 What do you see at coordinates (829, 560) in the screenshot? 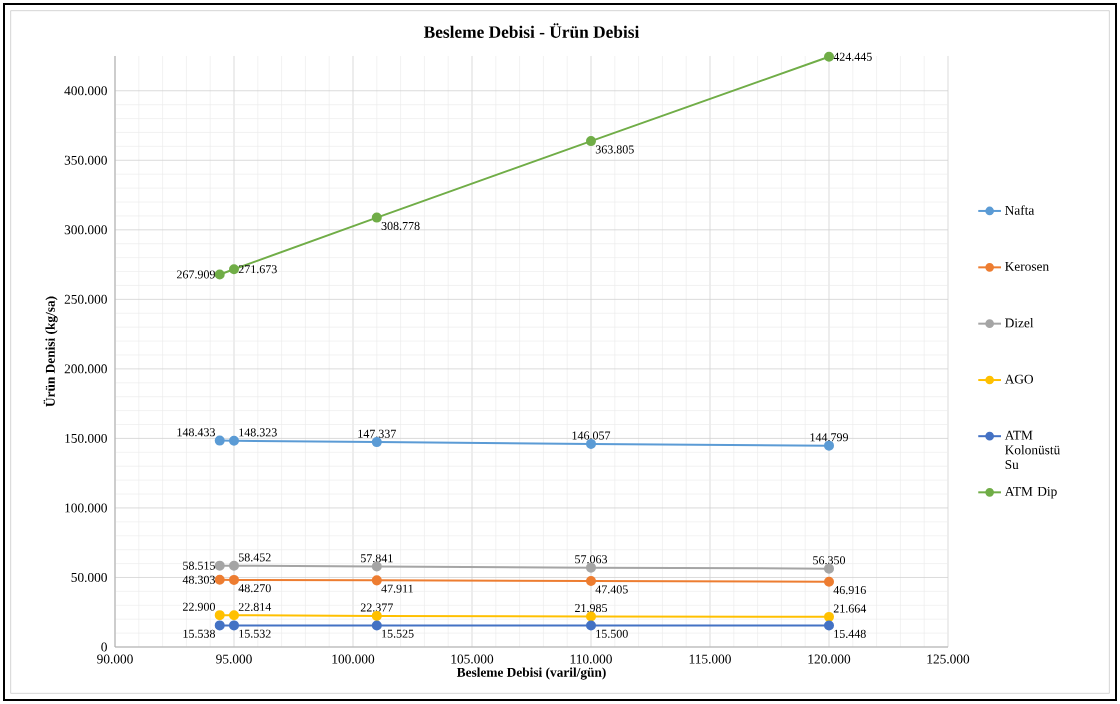
I see `data-label: 56.350` at bounding box center [829, 560].